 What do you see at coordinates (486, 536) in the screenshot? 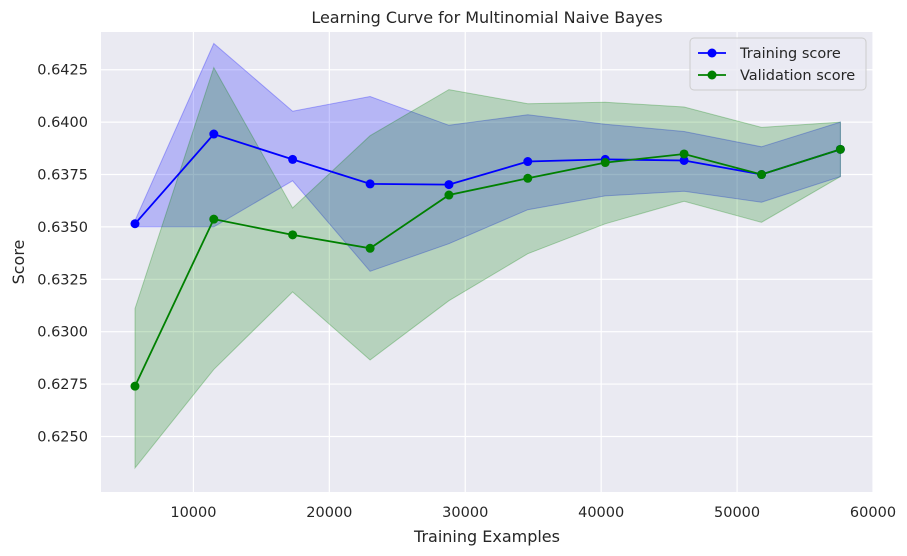
I see `x-axis-label: Training Examples` at bounding box center [486, 536].